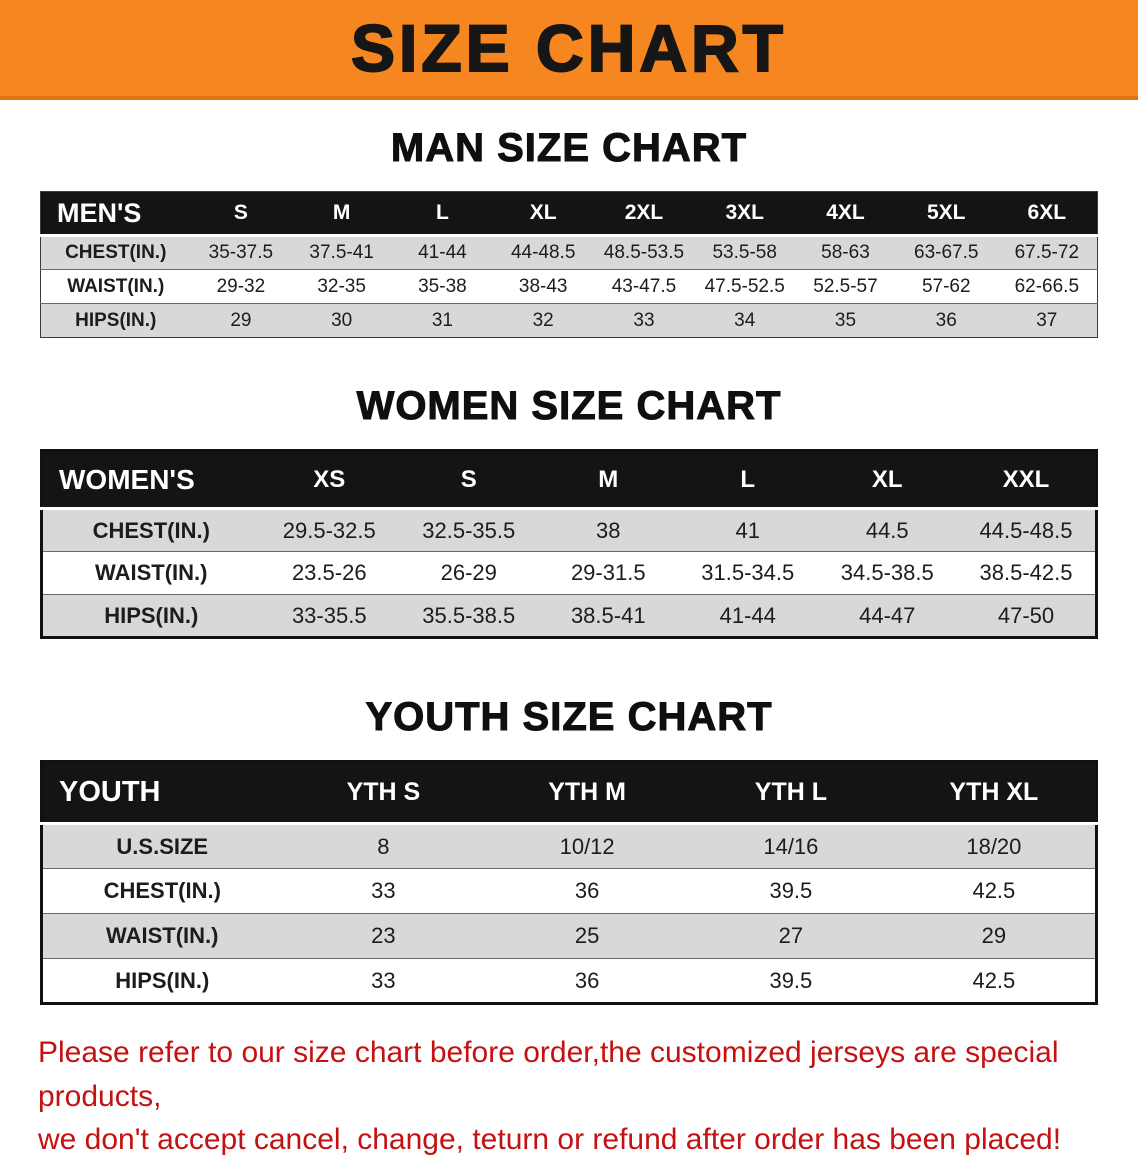  What do you see at coordinates (994, 846) in the screenshot?
I see `cell-value: 18/20` at bounding box center [994, 846].